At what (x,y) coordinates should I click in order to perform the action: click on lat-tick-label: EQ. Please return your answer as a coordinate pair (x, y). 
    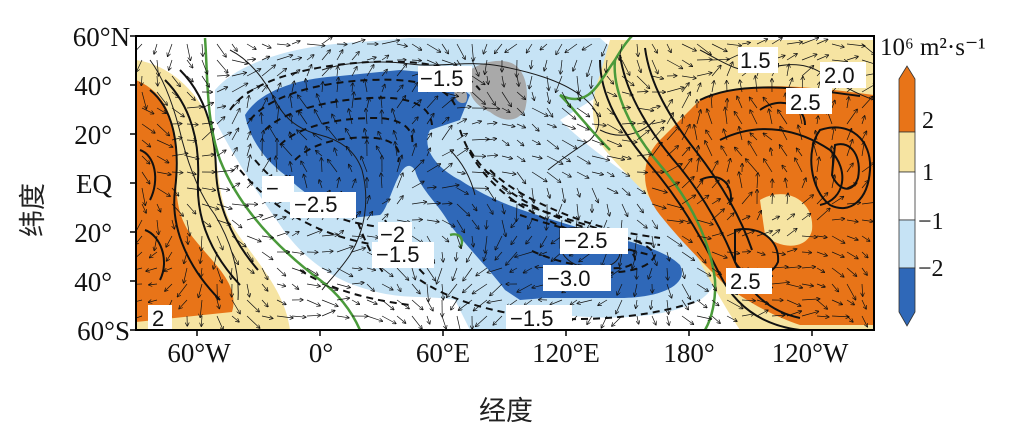
    Looking at the image, I should click on (94, 184).